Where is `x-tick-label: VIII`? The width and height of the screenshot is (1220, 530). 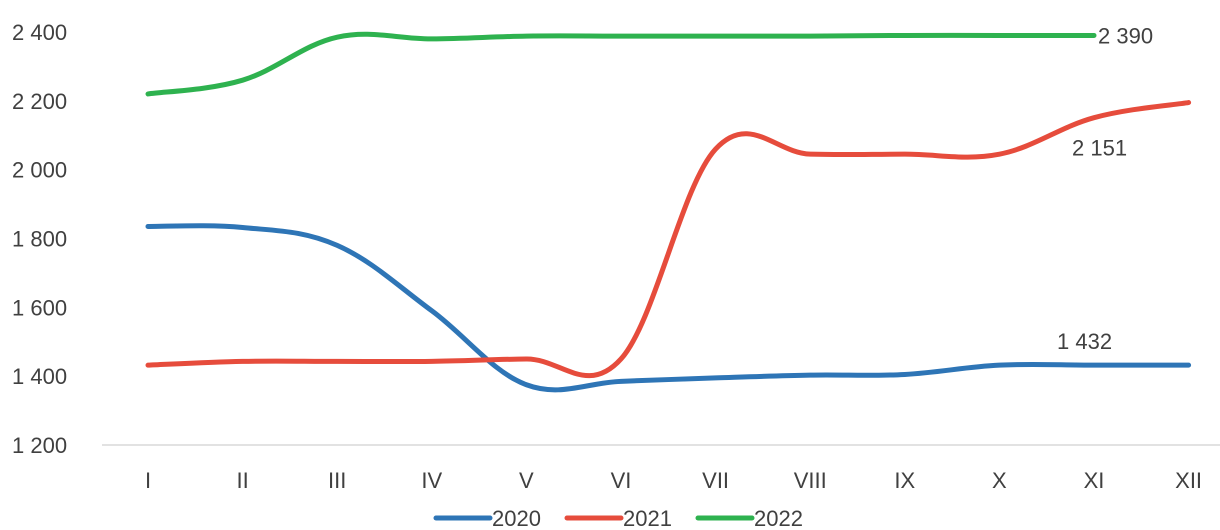 x-tick-label: VIII is located at coordinates (810, 480).